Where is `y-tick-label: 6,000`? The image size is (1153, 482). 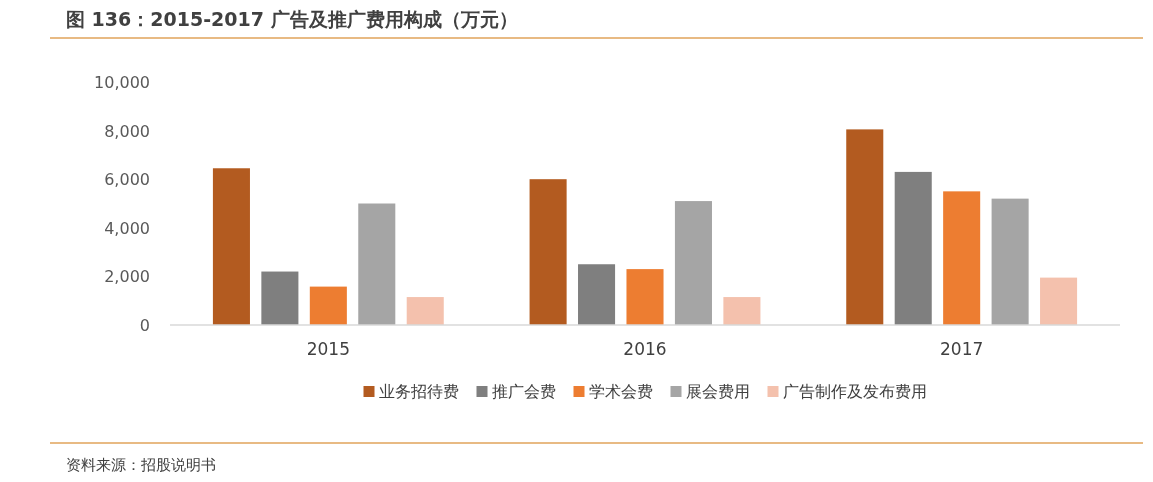
y-tick-label: 6,000 is located at coordinates (127, 180).